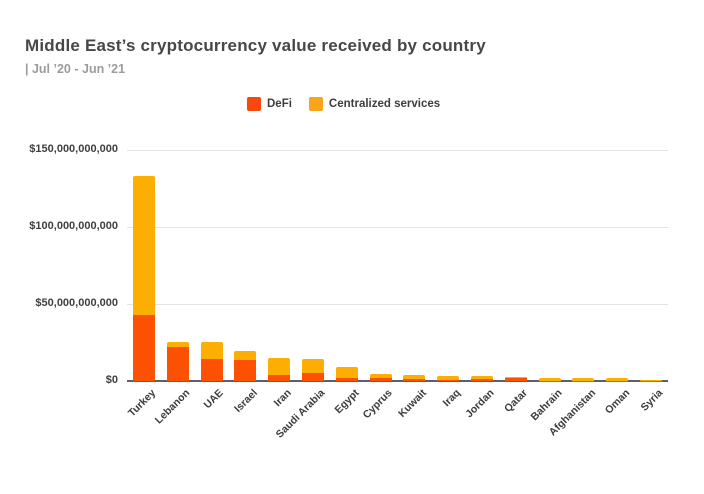 The image size is (704, 494). What do you see at coordinates (142, 403) in the screenshot?
I see `x-axis-label-turkey: Turkey` at bounding box center [142, 403].